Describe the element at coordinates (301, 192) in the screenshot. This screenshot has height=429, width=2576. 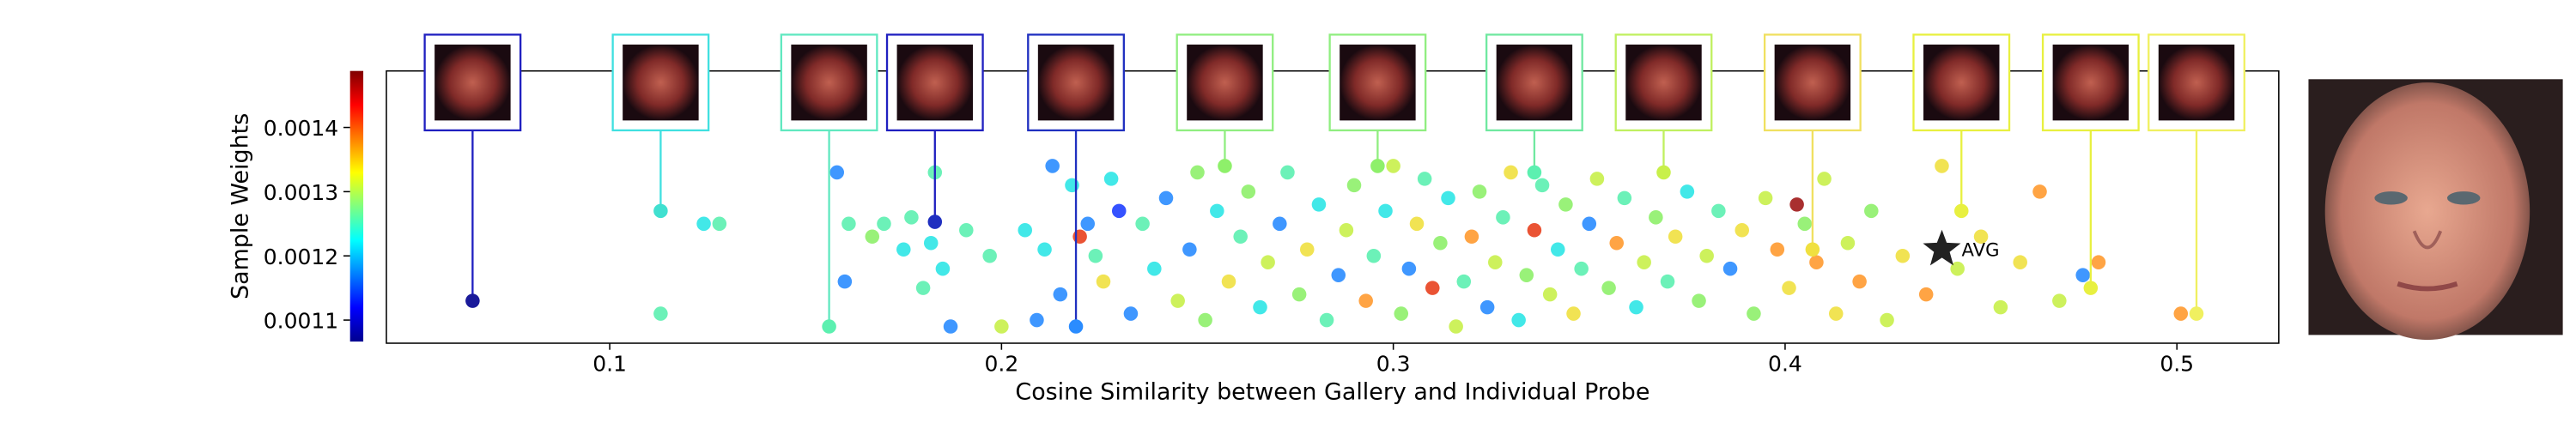
I see `y-tick-label: 0.0013` at that location.